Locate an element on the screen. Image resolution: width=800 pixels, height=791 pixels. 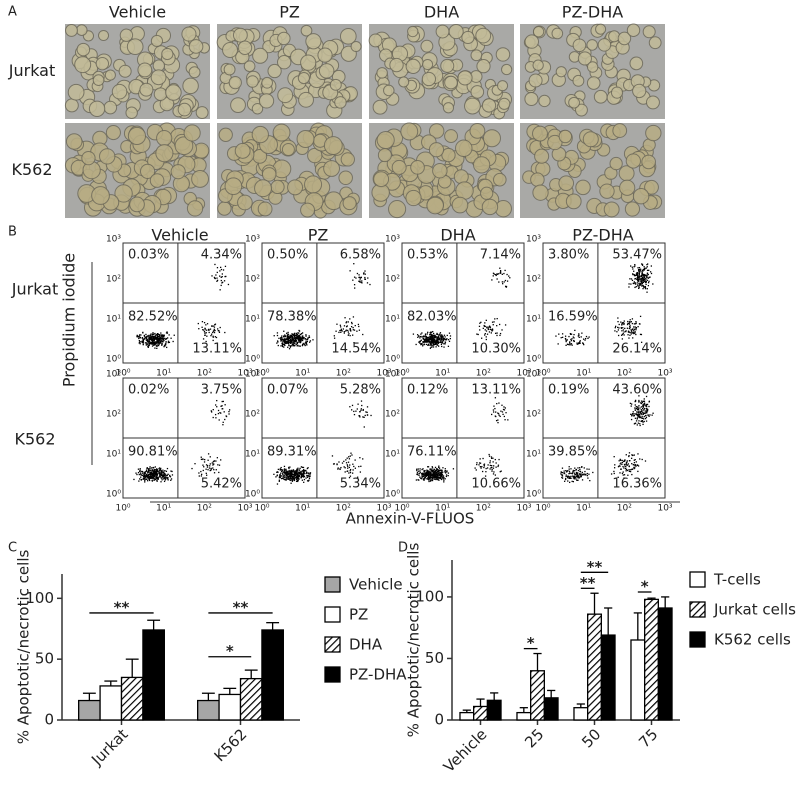
y-tick-label: 10³ is located at coordinates (392, 240).